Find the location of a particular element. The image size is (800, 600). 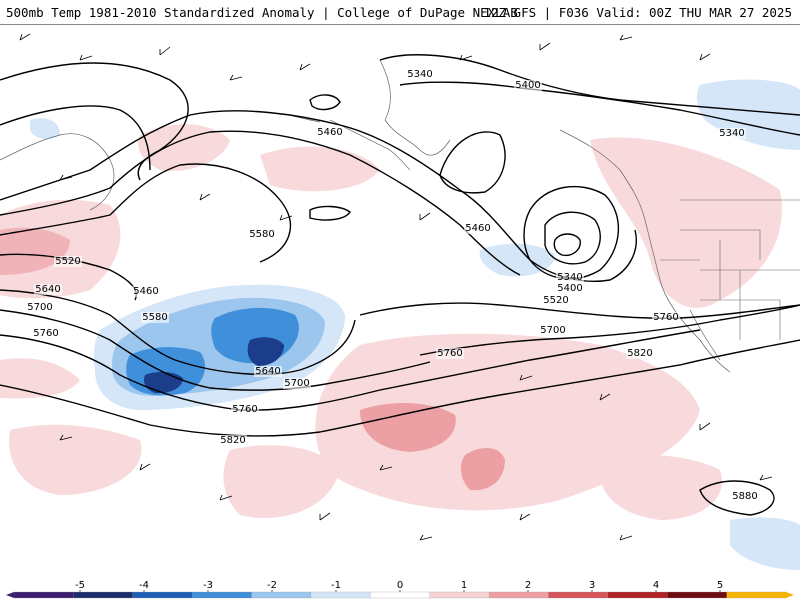

contour-label: 5700 is located at coordinates (39, 307).